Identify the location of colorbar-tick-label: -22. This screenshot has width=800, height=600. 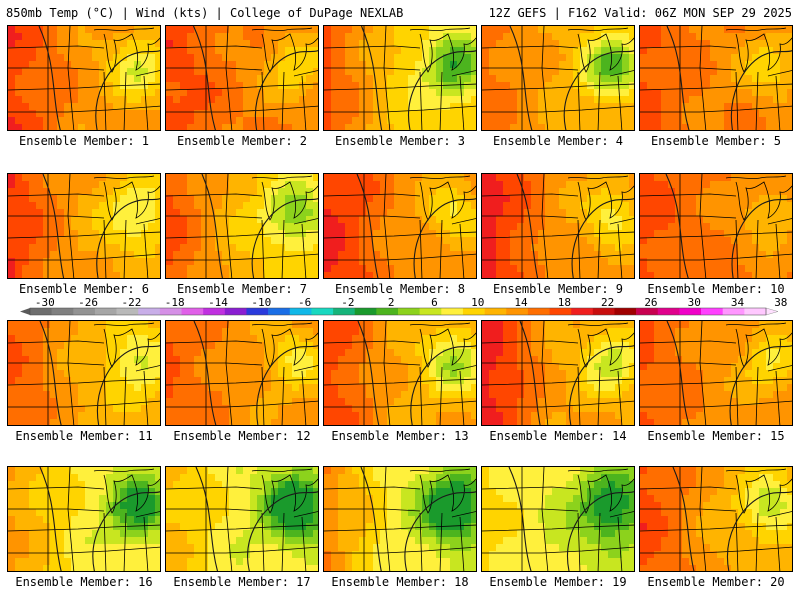
(131, 302).